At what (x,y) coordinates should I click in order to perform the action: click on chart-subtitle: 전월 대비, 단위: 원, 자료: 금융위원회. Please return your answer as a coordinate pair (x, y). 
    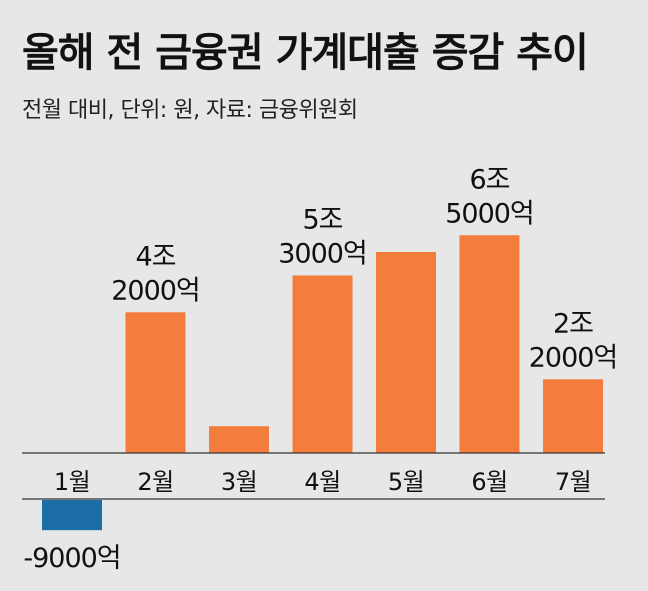
    Looking at the image, I should click on (190, 110).